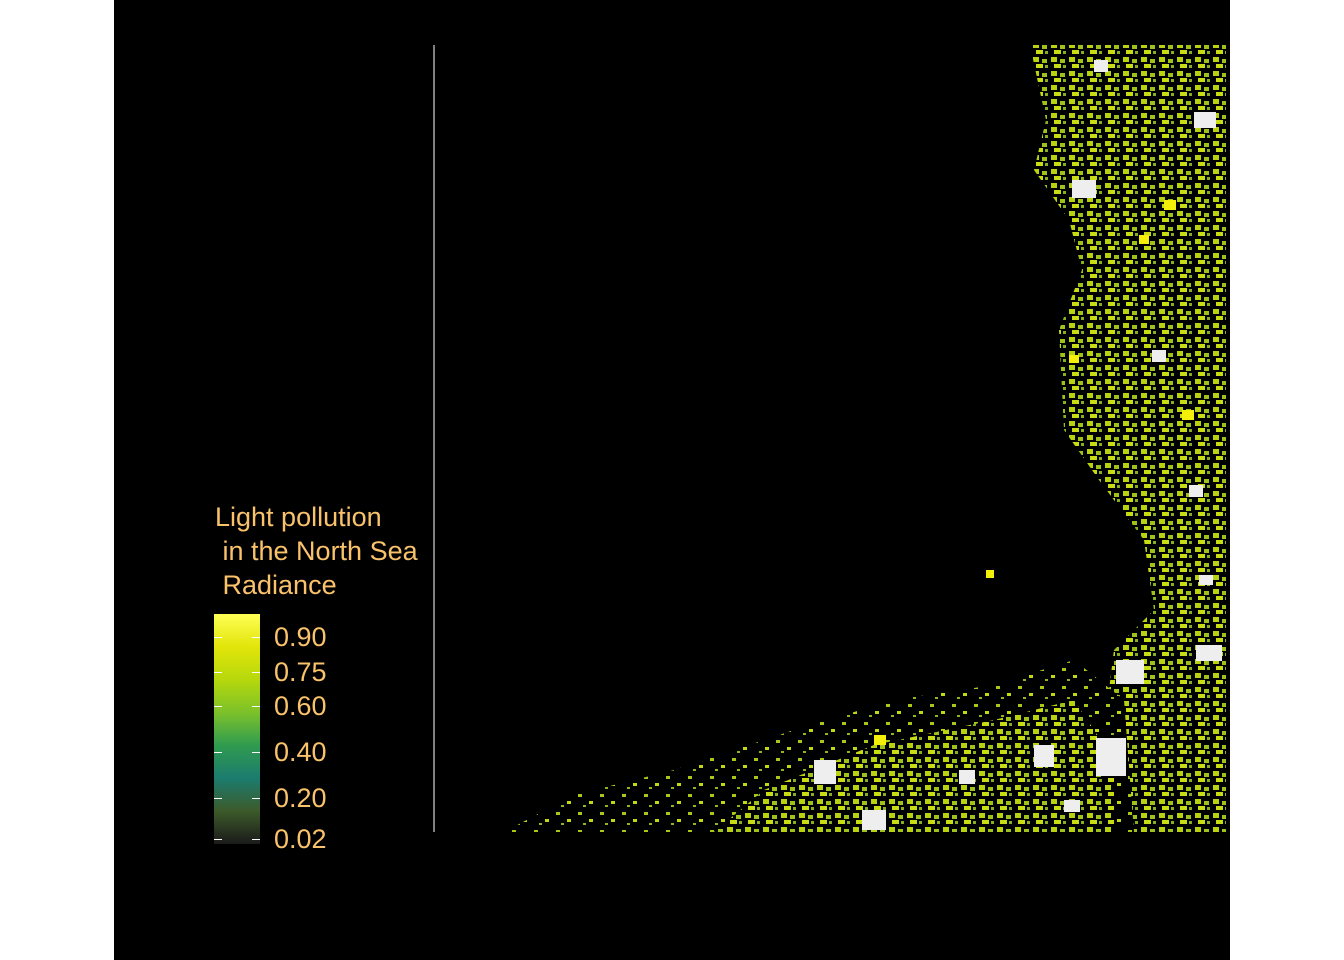 This screenshot has height=960, width=1344. What do you see at coordinates (300, 839) in the screenshot?
I see `legend-tick-label: 0.02` at bounding box center [300, 839].